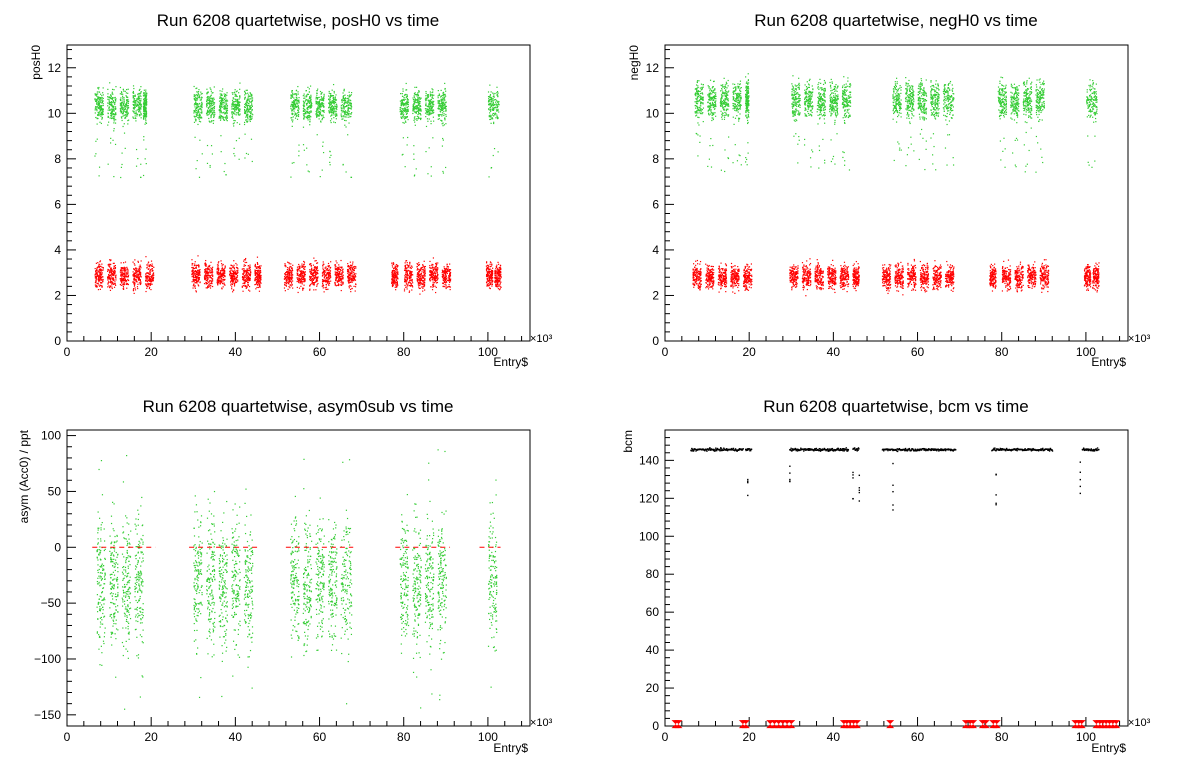 The height and width of the screenshot is (777, 1196). I want to click on x-tick-label: 20, so click(152, 352).